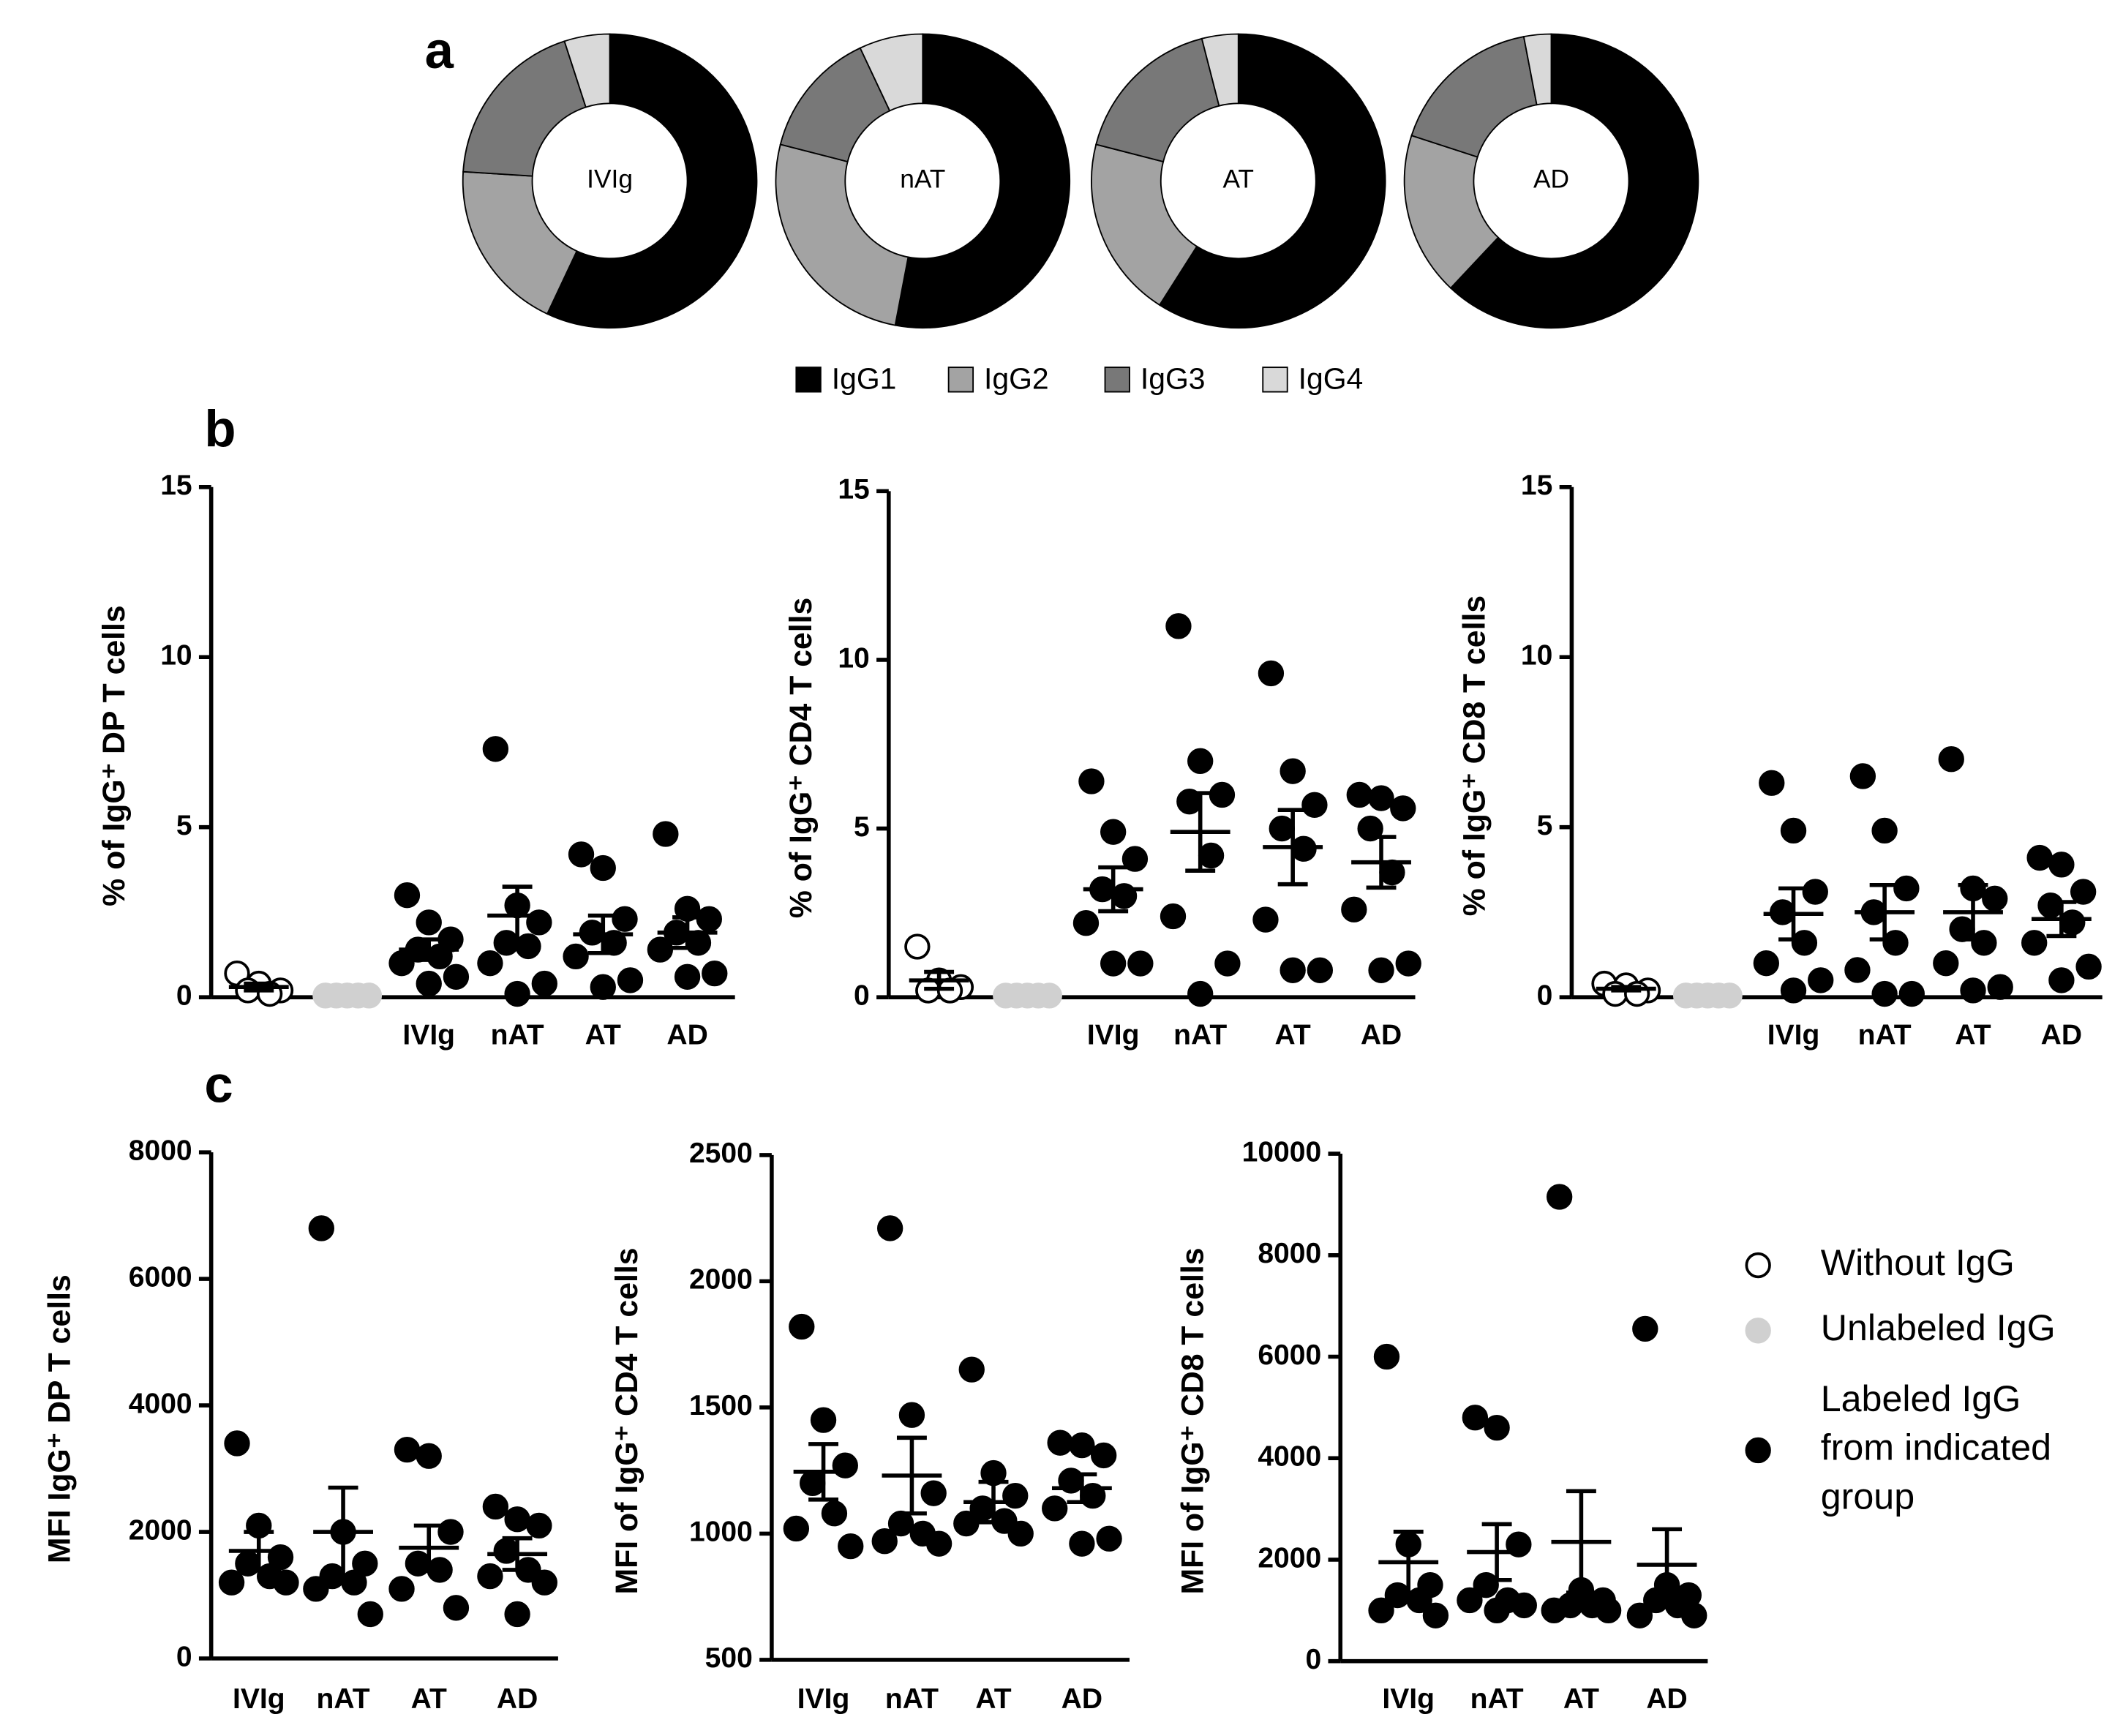 This screenshot has width=2123, height=1736. Describe the element at coordinates (1936, 1447) in the screenshot. I see `legend-label: from indicated` at that location.